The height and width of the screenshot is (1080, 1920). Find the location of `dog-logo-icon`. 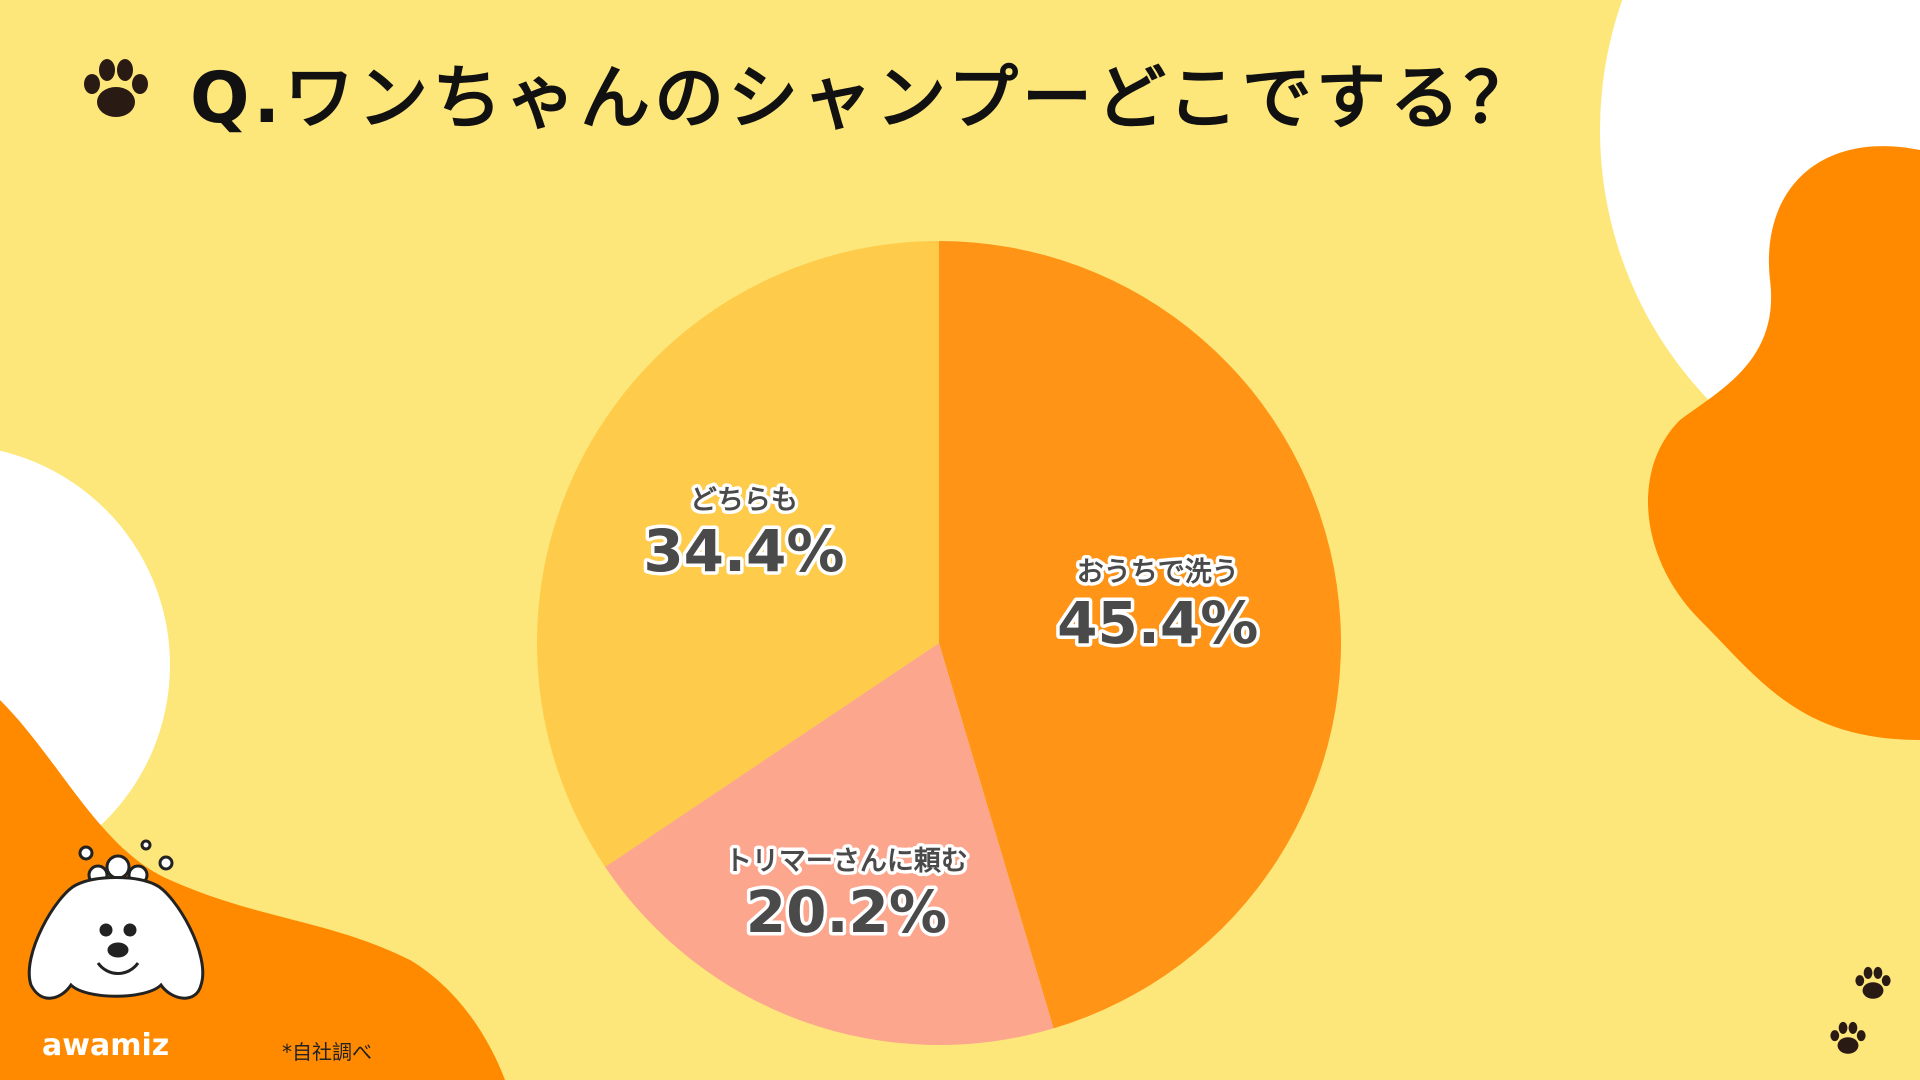

dog-logo-icon is located at coordinates (116, 919).